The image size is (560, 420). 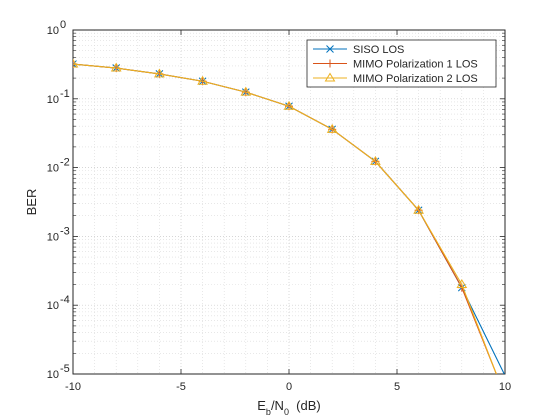 I want to click on y-tick-label-exponent: -2, so click(x=65, y=163).